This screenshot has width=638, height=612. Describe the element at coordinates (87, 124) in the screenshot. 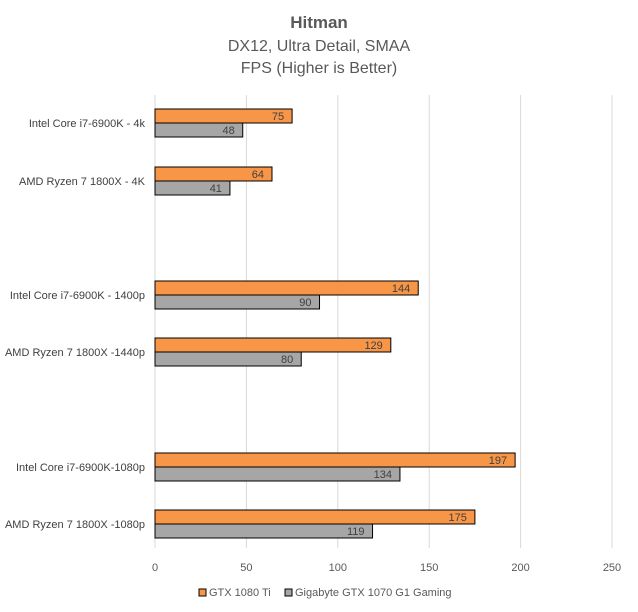

I see `category-label: Intel Core i7-6900K - 4k` at that location.